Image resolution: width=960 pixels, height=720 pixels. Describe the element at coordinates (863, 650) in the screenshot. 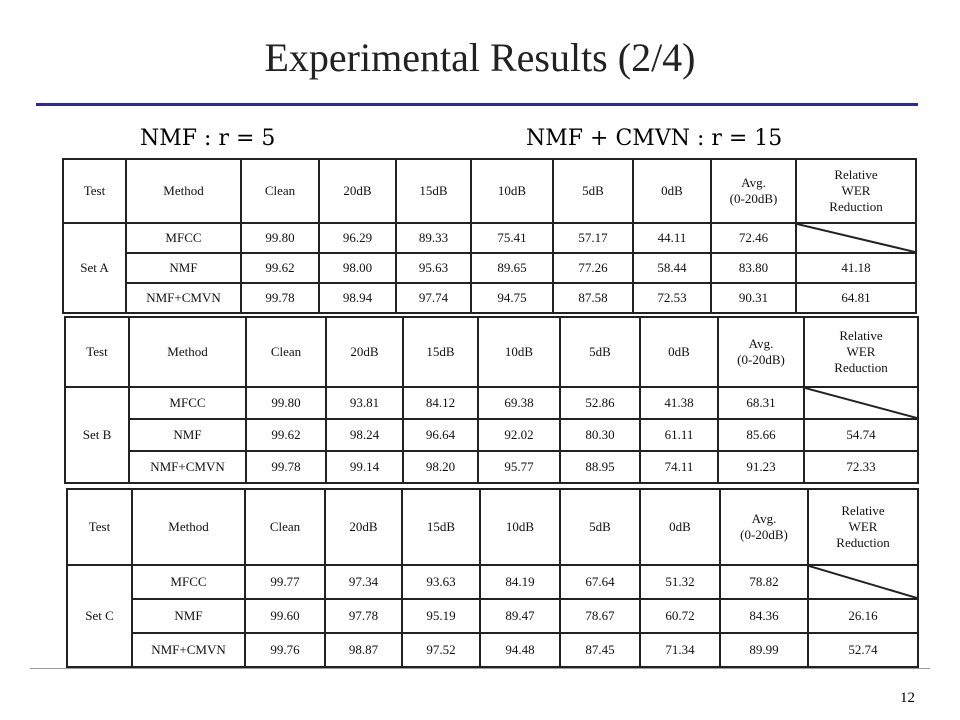

I see `cell: 52.74` at that location.